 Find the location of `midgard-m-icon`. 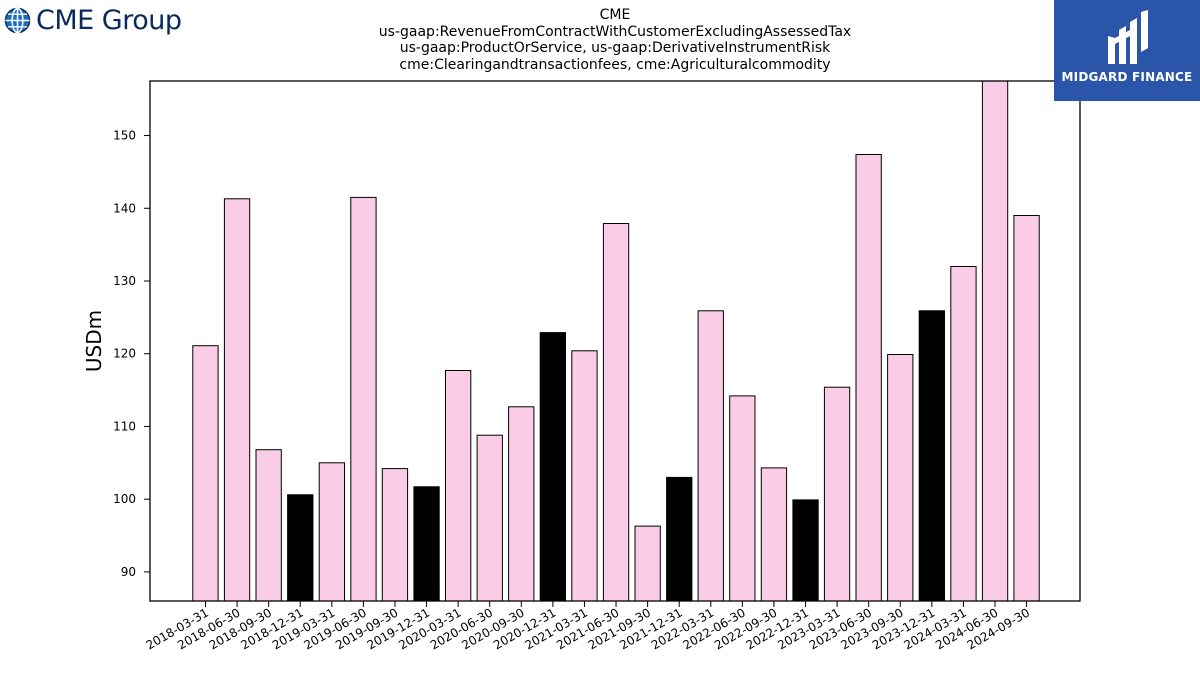

midgard-m-icon is located at coordinates (1128, 37).